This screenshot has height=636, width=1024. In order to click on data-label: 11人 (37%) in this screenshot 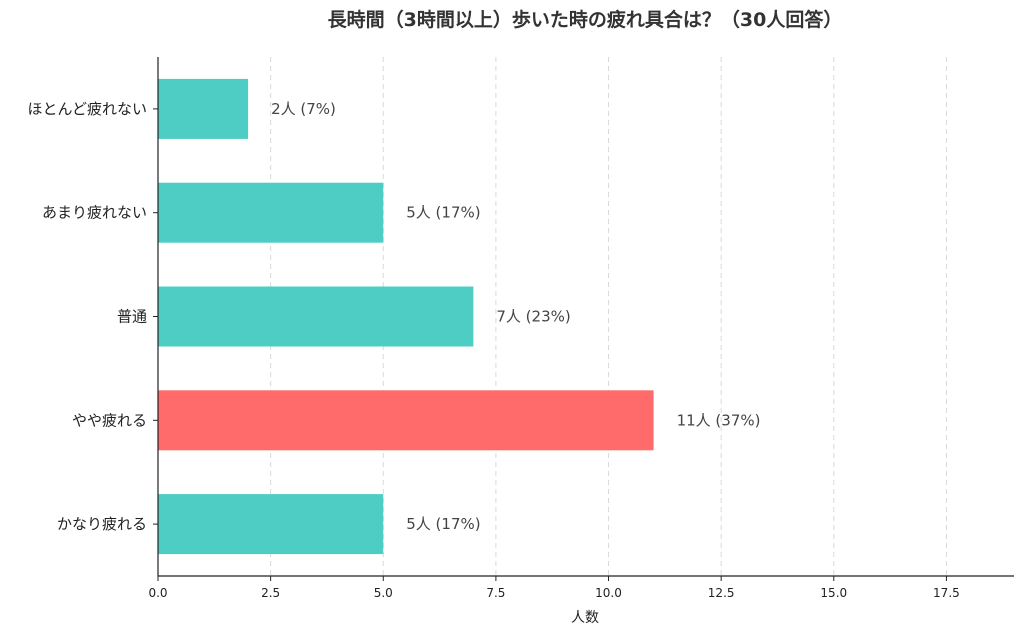, I will do `click(719, 420)`.